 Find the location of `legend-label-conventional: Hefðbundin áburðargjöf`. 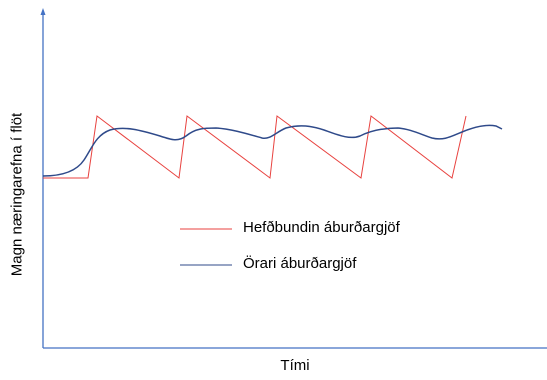

legend-label-conventional: Hefðbundin áburðargjöf is located at coordinates (321, 227).